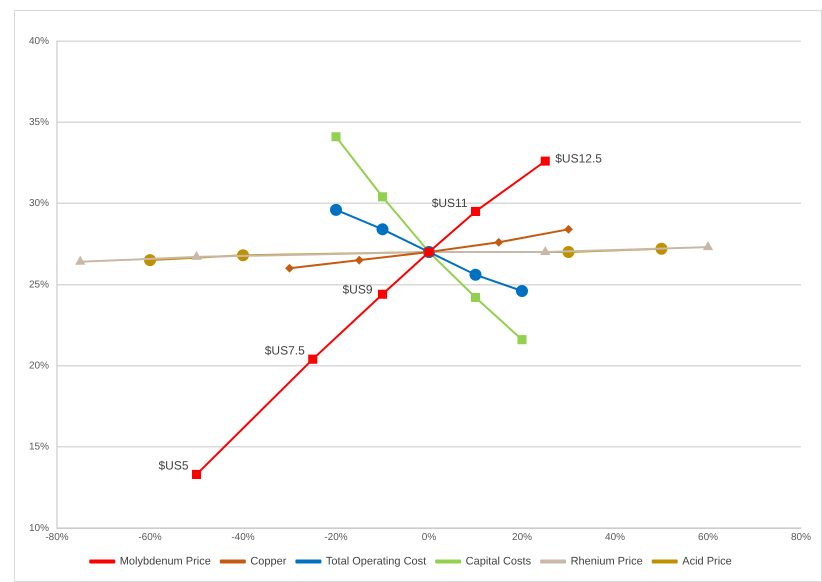 The image size is (822, 582). What do you see at coordinates (39, 284) in the screenshot?
I see `y-tick-label: 25%` at bounding box center [39, 284].